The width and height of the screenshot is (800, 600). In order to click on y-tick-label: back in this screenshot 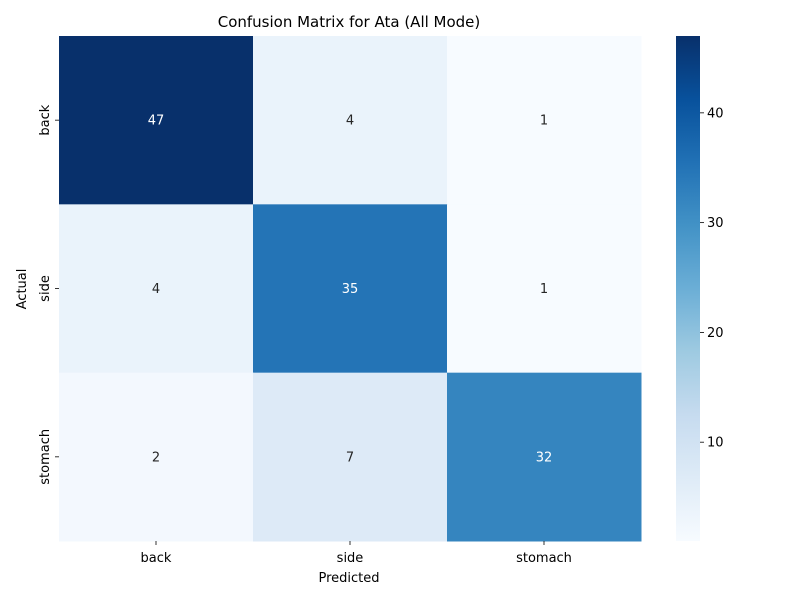, I will do `click(45, 119)`.